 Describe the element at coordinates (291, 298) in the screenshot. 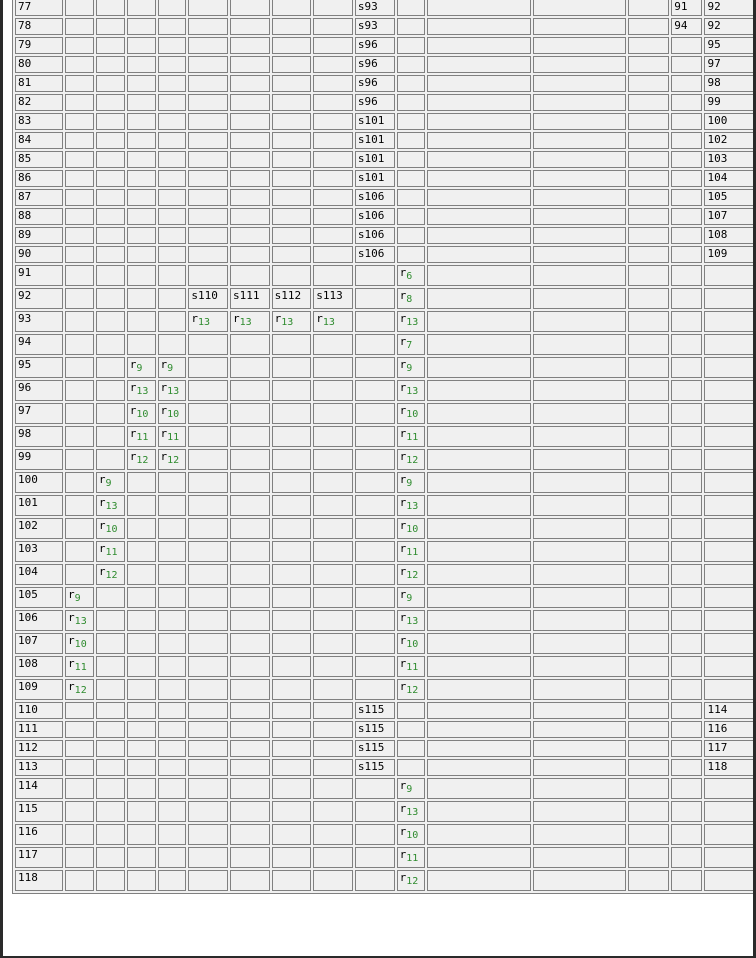

I see `shift-action-cell: s112` at that location.